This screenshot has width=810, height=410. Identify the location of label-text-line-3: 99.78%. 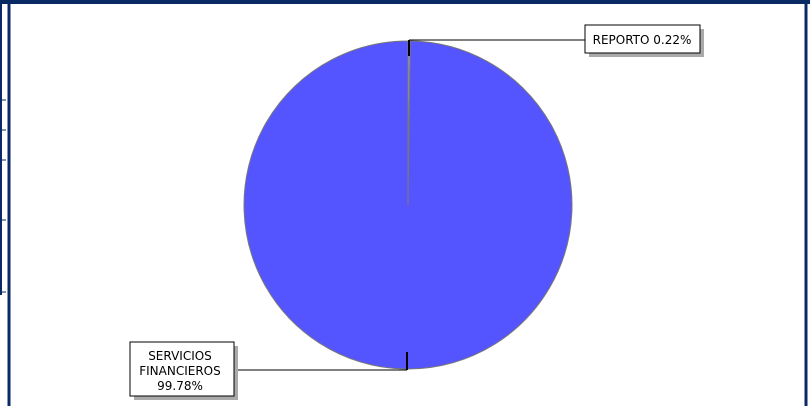
(180, 386).